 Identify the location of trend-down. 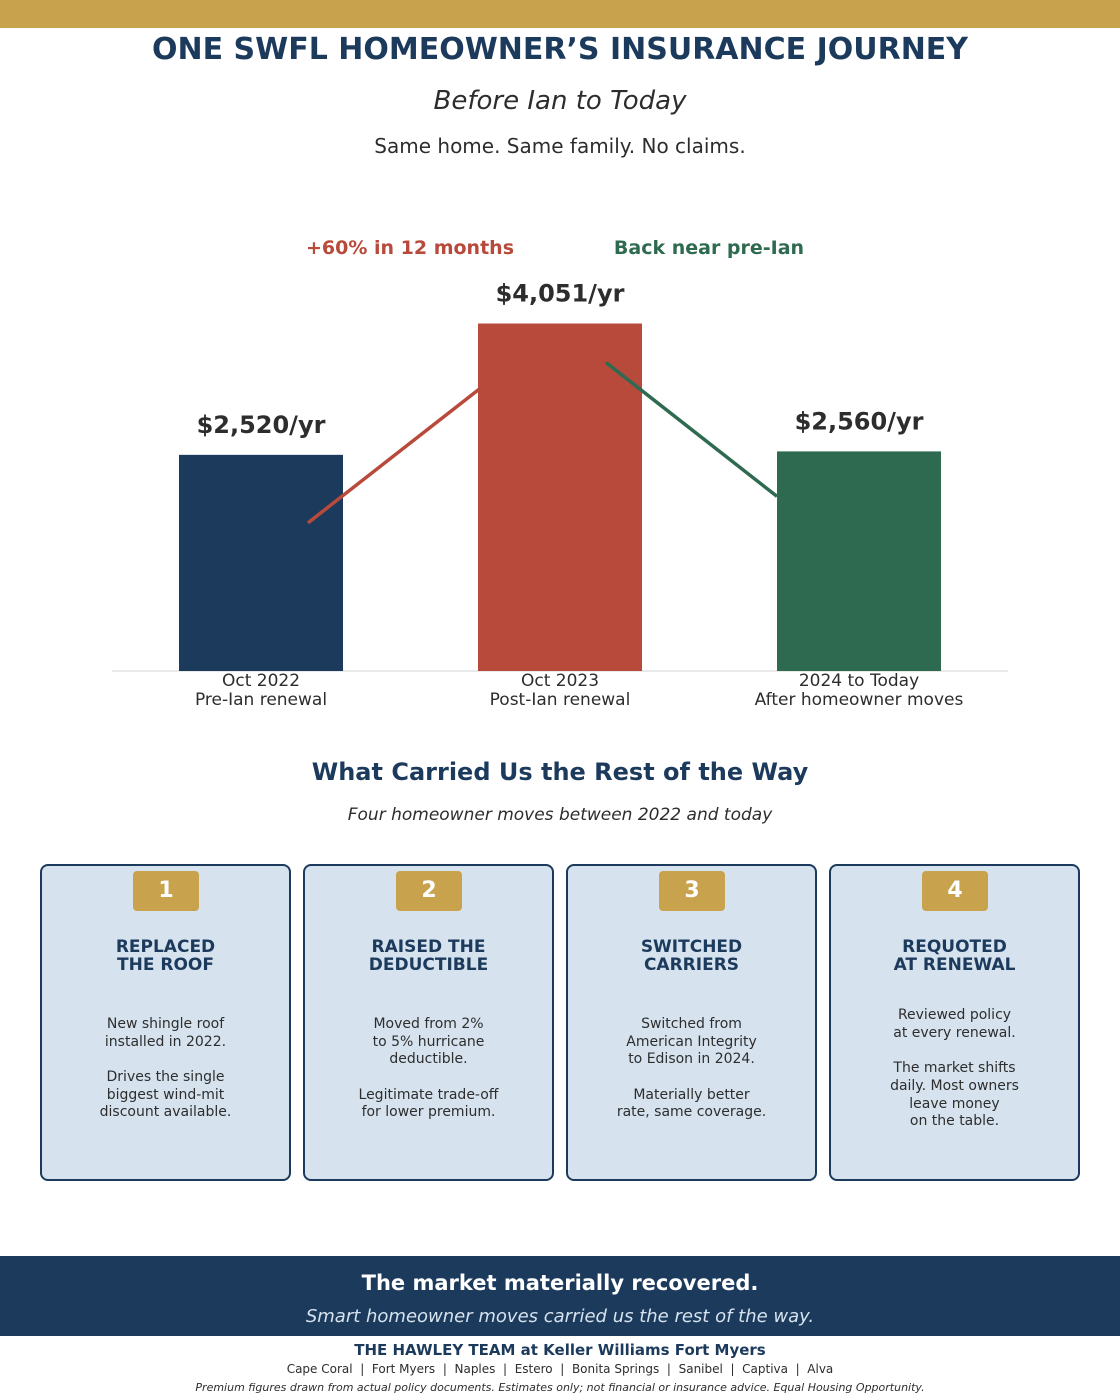
(691, 429).